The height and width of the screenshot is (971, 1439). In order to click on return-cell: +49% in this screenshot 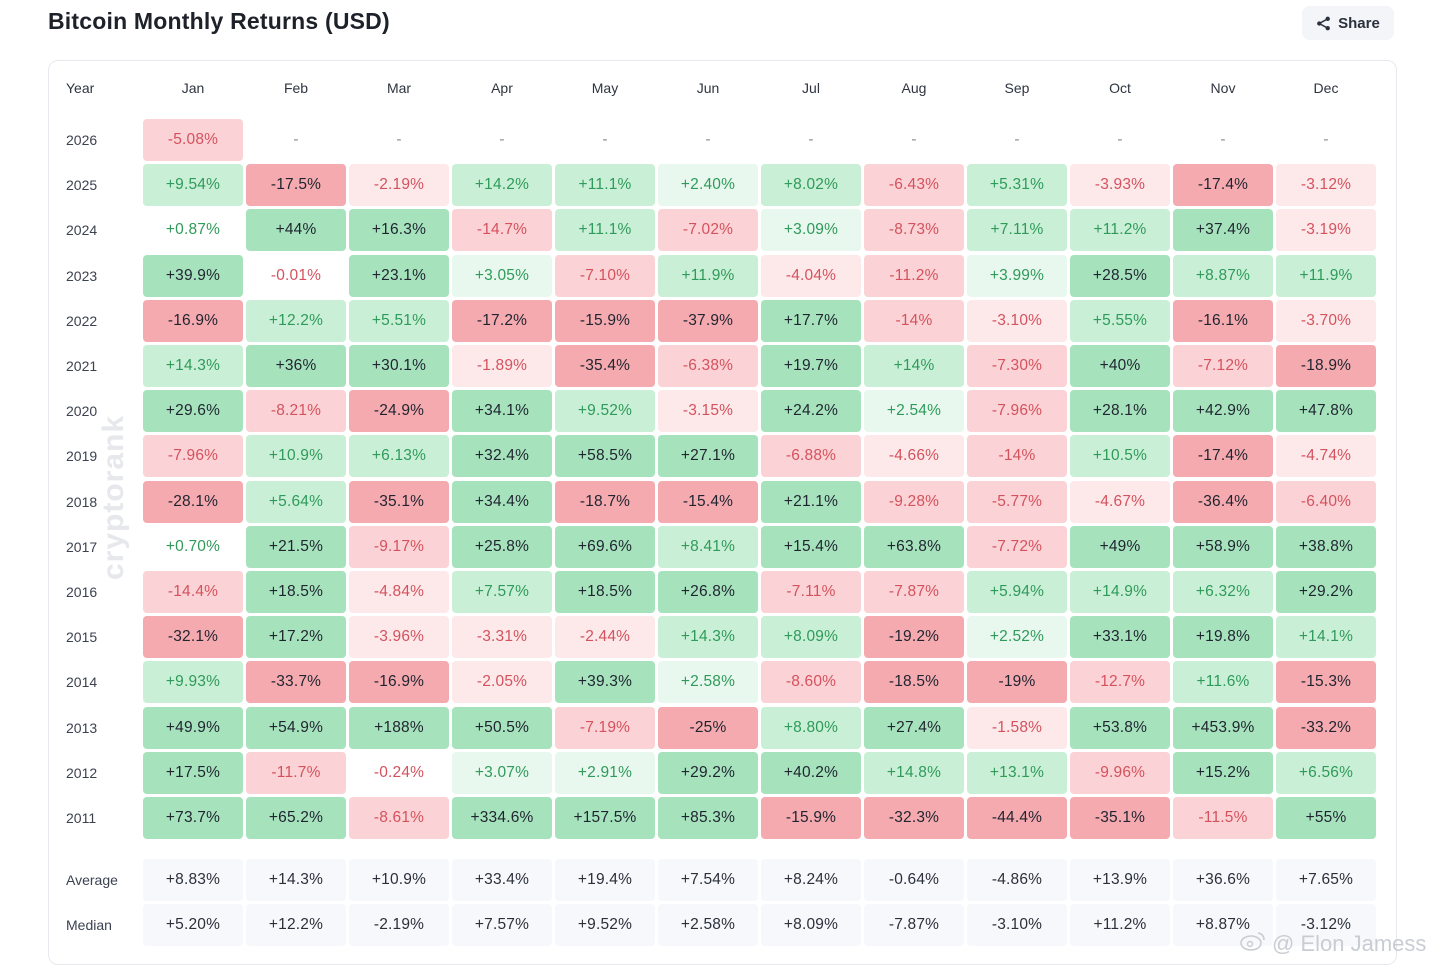, I will do `click(1120, 546)`.